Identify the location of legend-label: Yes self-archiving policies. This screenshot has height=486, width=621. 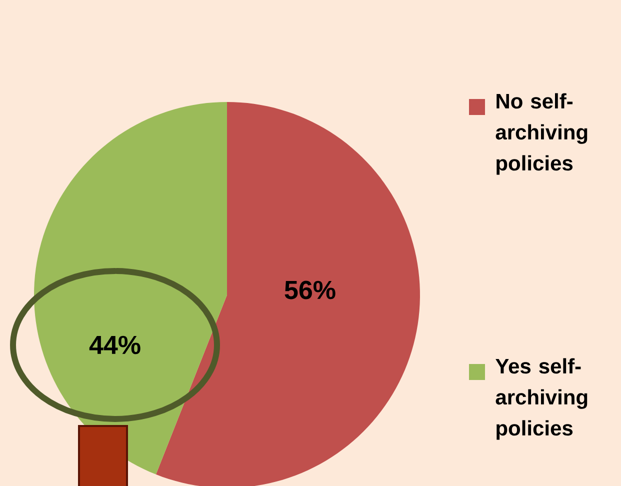
(542, 399).